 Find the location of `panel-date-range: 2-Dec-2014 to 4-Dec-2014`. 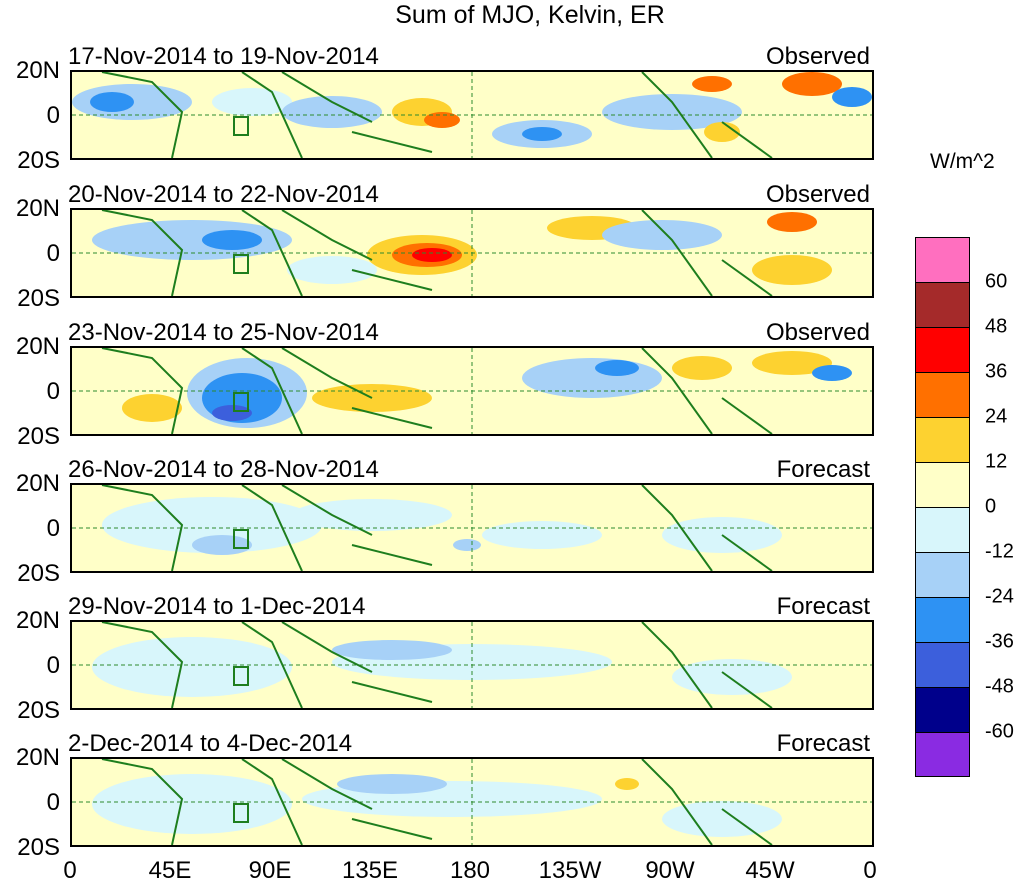

panel-date-range: 2-Dec-2014 to 4-Dec-2014 is located at coordinates (210, 743).